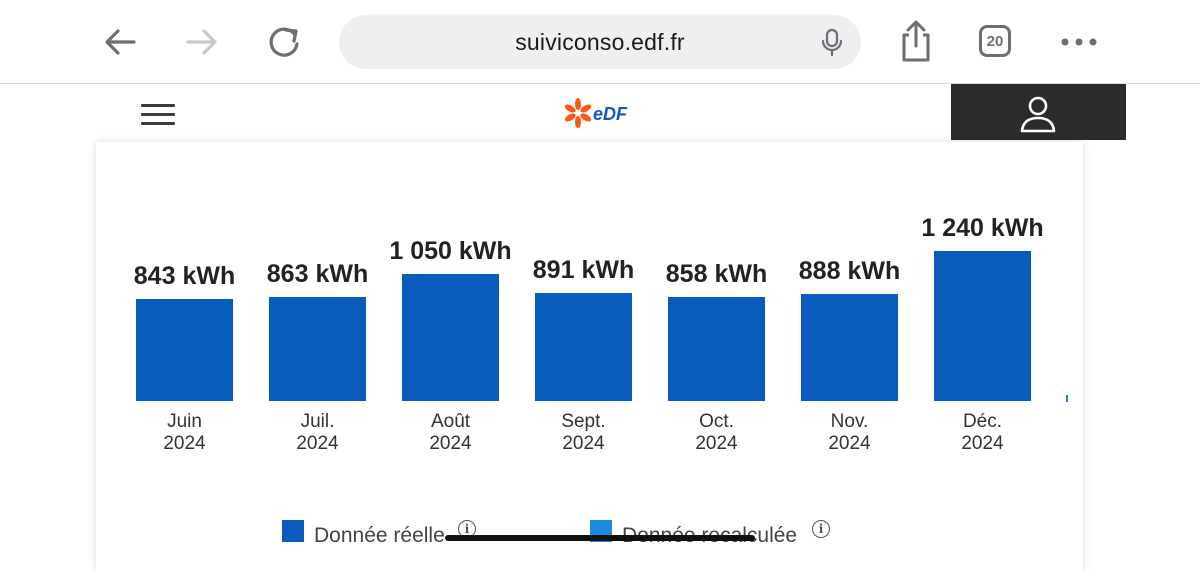 This screenshot has height=572, width=1200. Describe the element at coordinates (982, 228) in the screenshot. I see `bar-value-label: 1 240 kWh` at that location.